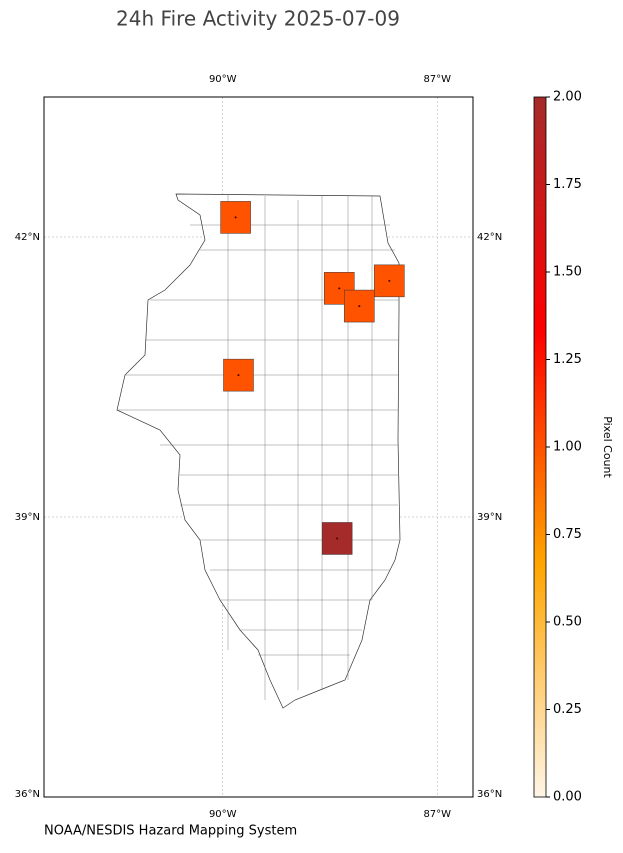  Describe the element at coordinates (567, 709) in the screenshot. I see `colorbar-tick-label: 0.25` at that location.